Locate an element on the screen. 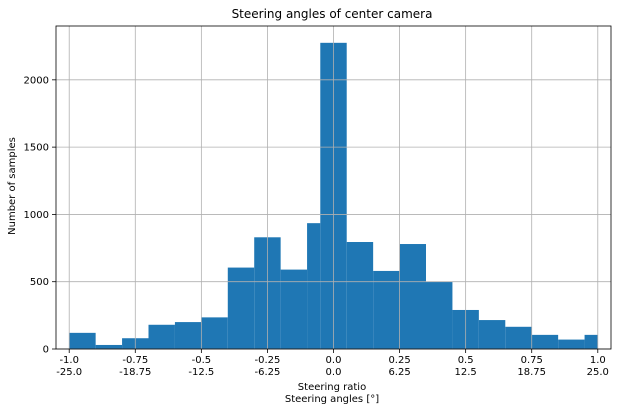  chart-title: Steering angles of center camera is located at coordinates (332, 14).